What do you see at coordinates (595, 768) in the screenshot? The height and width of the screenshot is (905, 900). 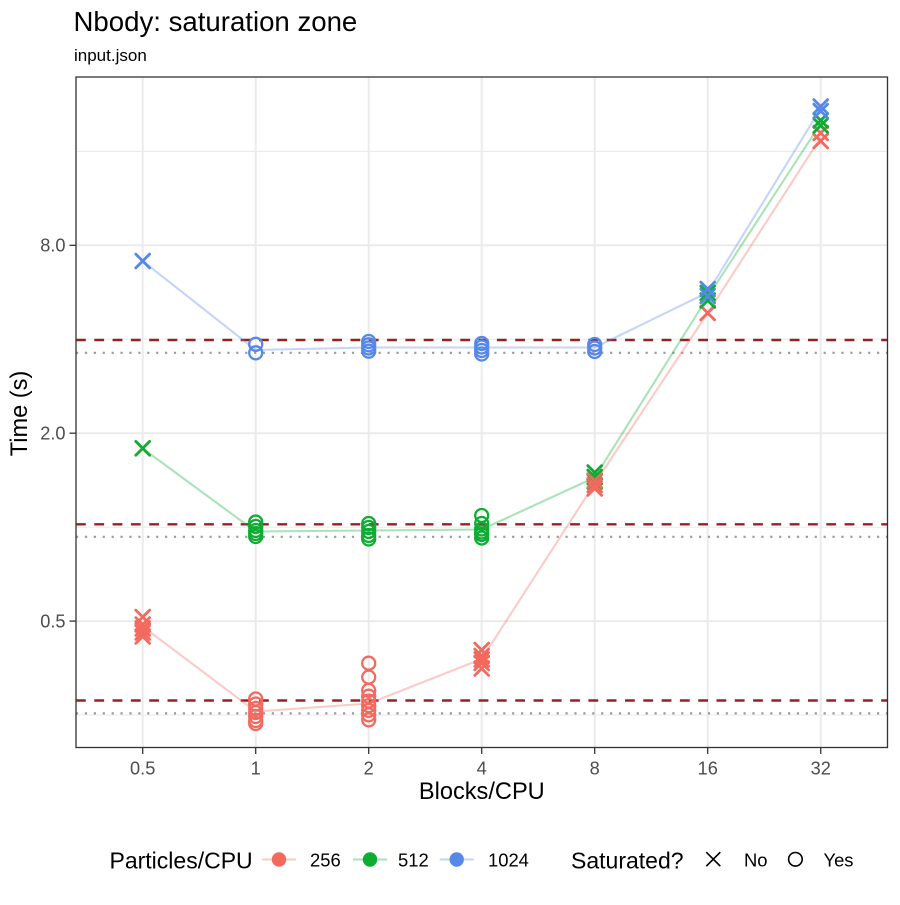 I see `svg-text: 8` at bounding box center [595, 768].